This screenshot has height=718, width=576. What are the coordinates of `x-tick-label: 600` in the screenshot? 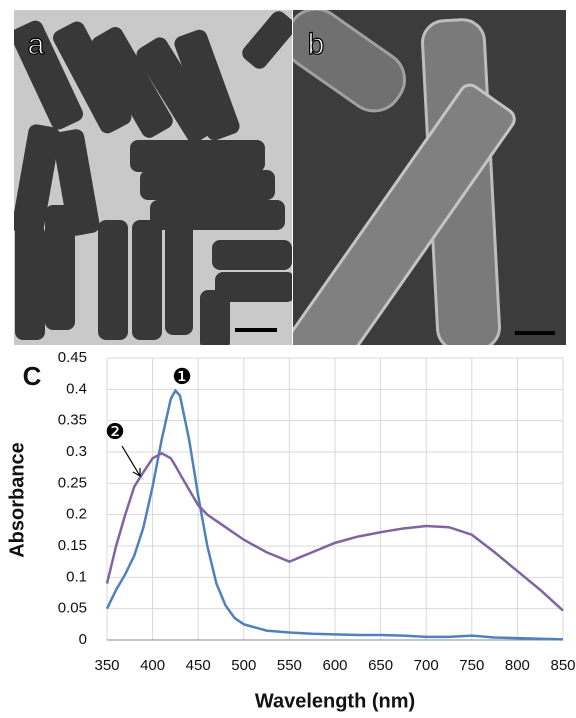 It's located at (334, 665).